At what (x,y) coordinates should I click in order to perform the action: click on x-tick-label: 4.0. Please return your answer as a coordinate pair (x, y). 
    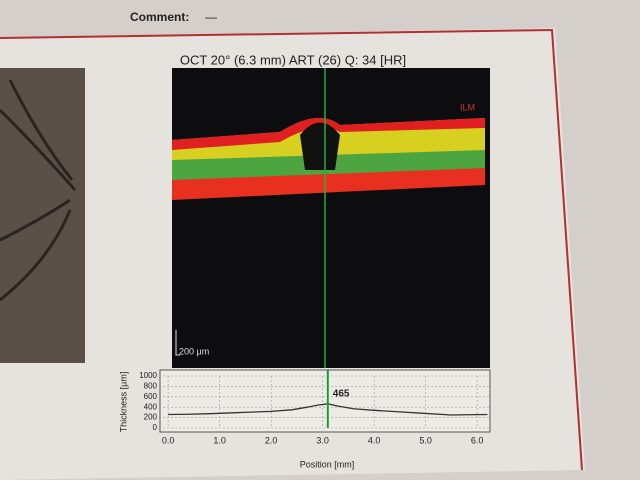
    Looking at the image, I should click on (374, 440).